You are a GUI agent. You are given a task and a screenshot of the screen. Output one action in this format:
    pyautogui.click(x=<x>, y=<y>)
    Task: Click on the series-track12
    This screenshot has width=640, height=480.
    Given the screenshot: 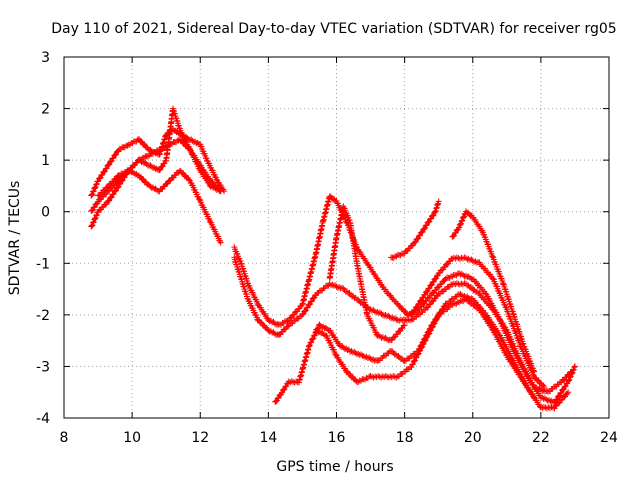 What is the action you would take?
    pyautogui.click(x=493, y=291)
    